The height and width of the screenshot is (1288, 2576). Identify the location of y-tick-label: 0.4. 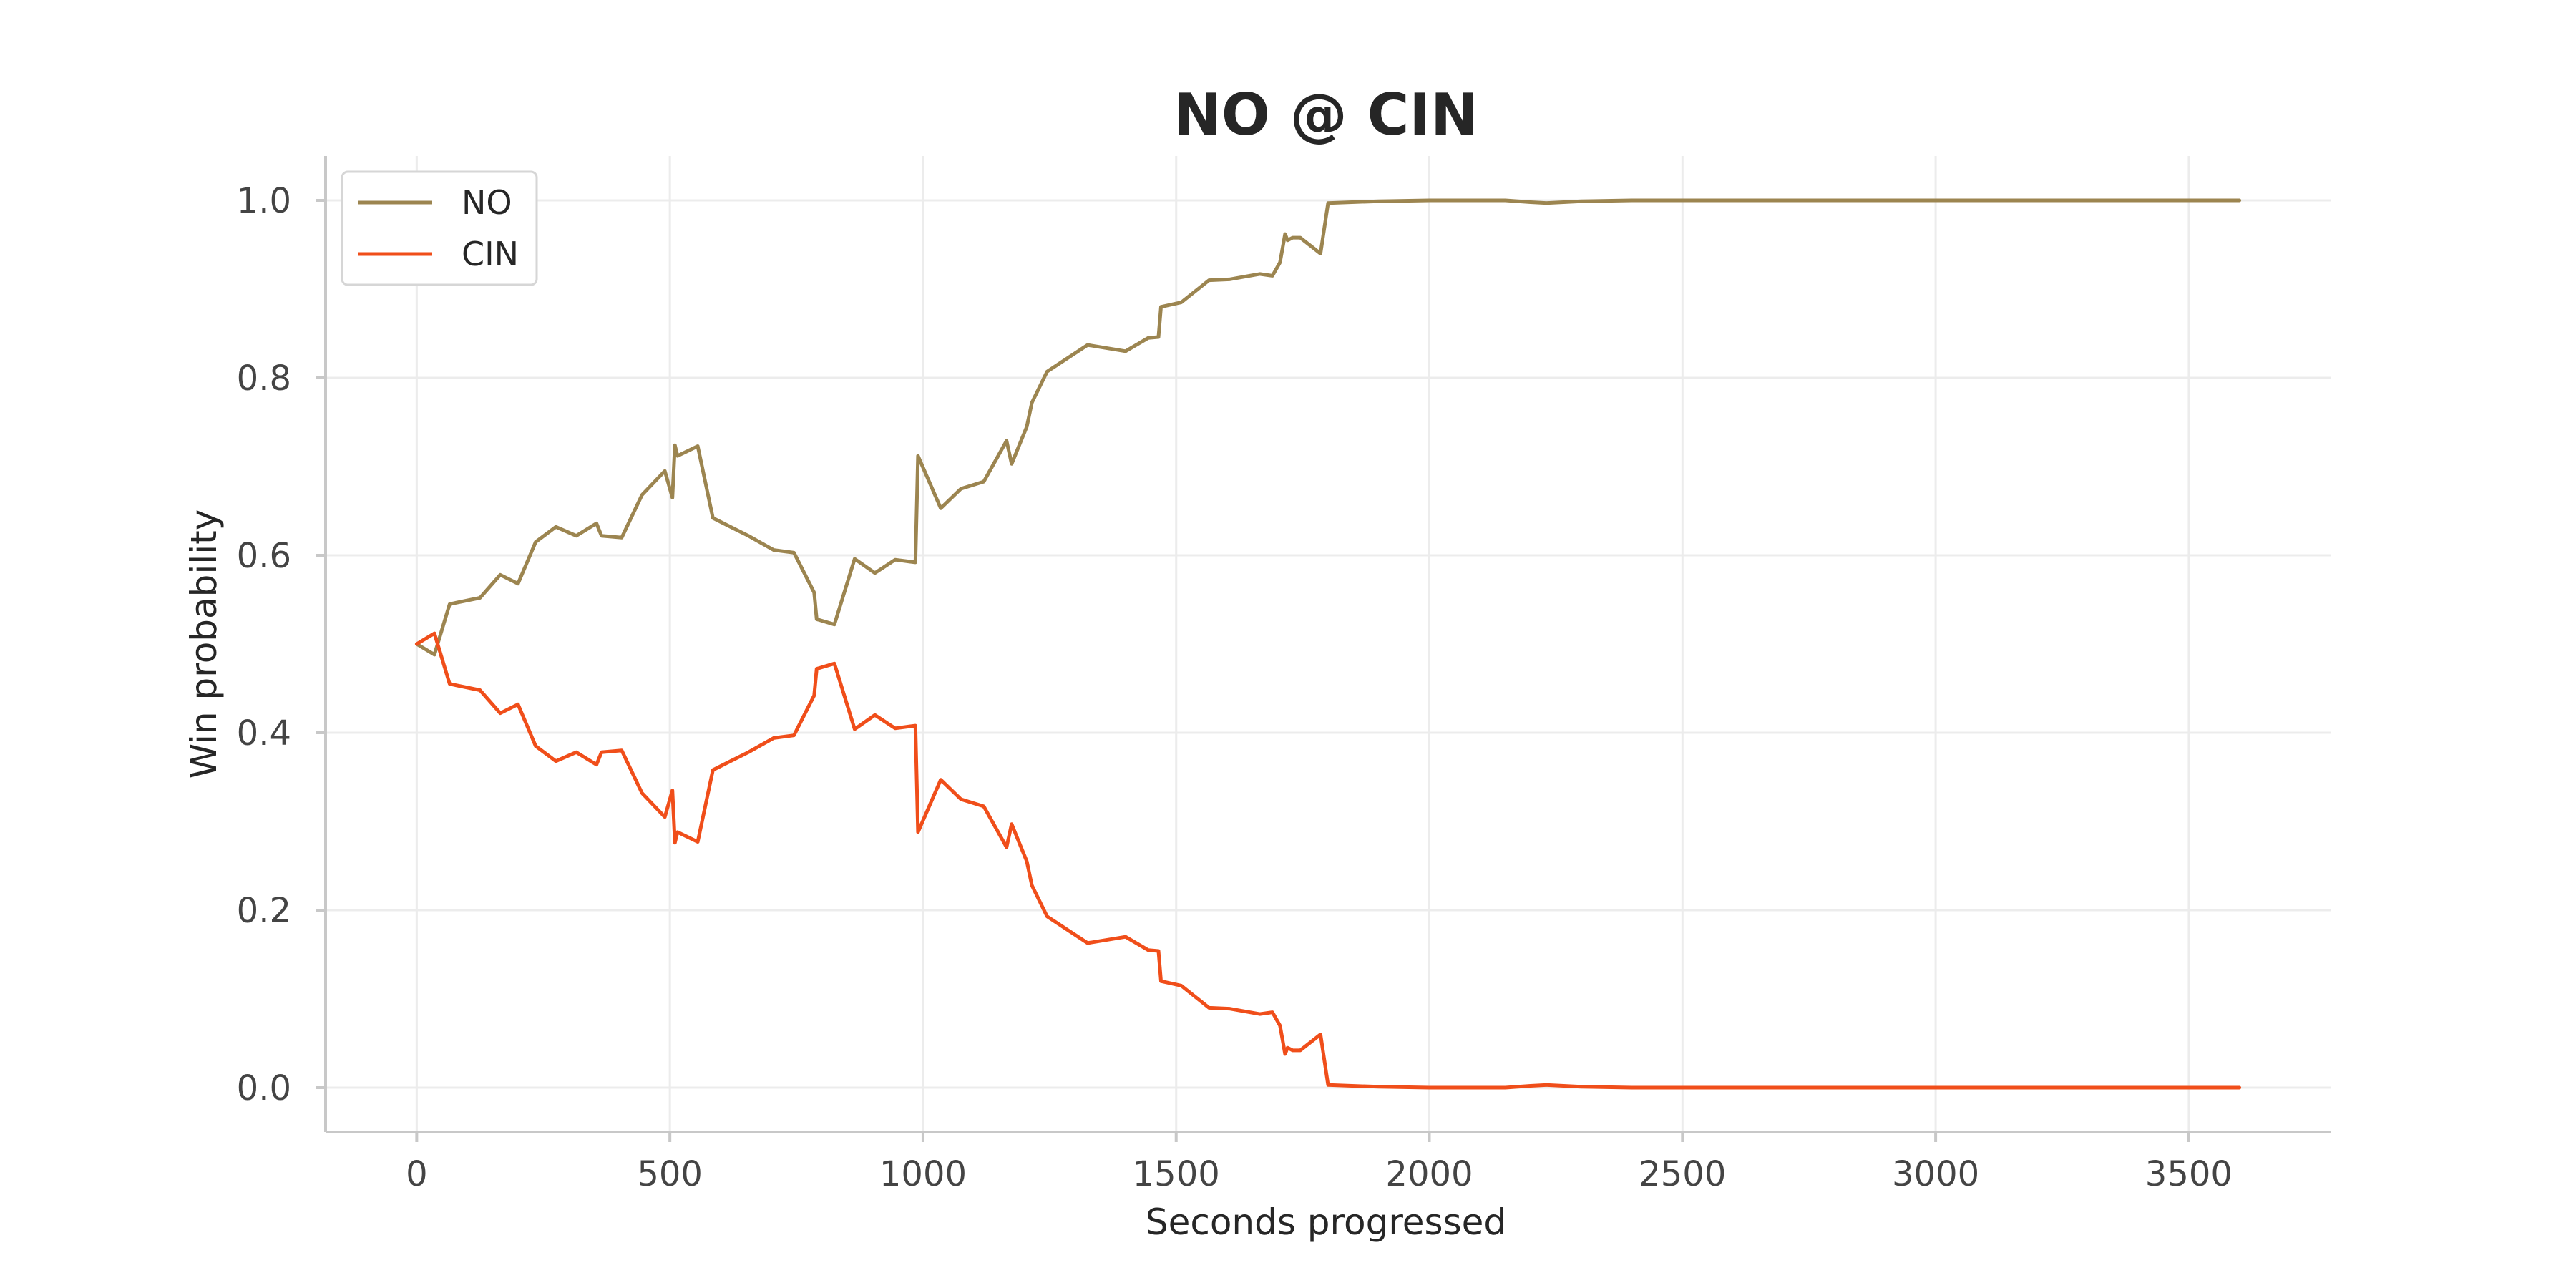
(264, 733).